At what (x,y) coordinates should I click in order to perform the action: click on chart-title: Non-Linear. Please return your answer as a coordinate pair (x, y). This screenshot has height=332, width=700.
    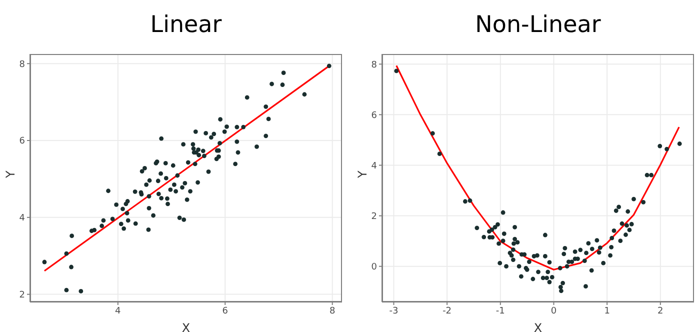
    Looking at the image, I should click on (538, 25).